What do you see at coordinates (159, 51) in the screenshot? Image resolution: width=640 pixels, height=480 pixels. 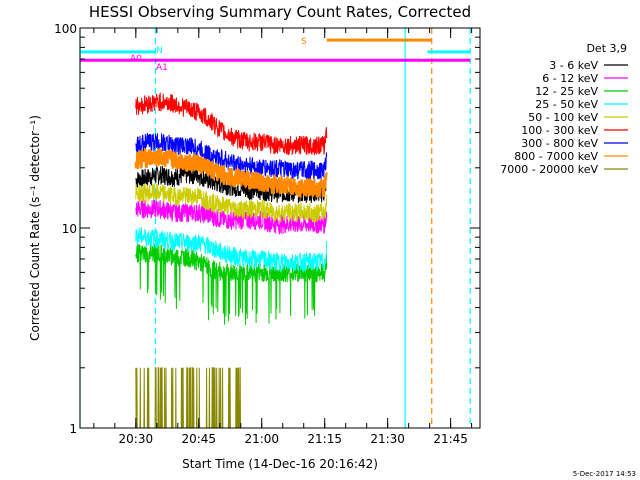 I see `marker-label-n: N` at bounding box center [159, 51].